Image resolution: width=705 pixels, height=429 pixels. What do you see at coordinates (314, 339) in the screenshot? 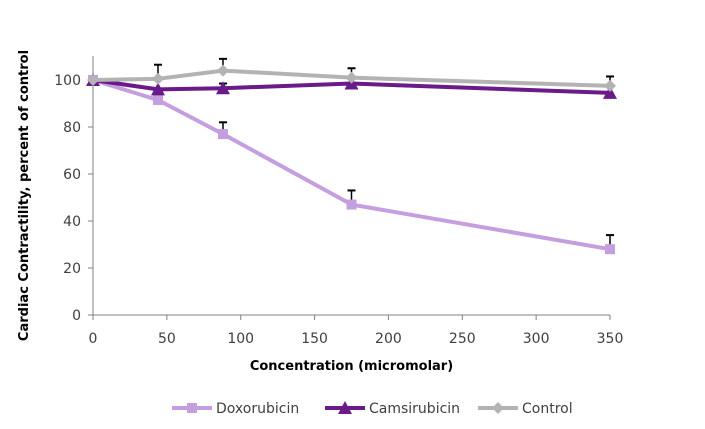
I see `x-tick-label: 150` at bounding box center [314, 339].